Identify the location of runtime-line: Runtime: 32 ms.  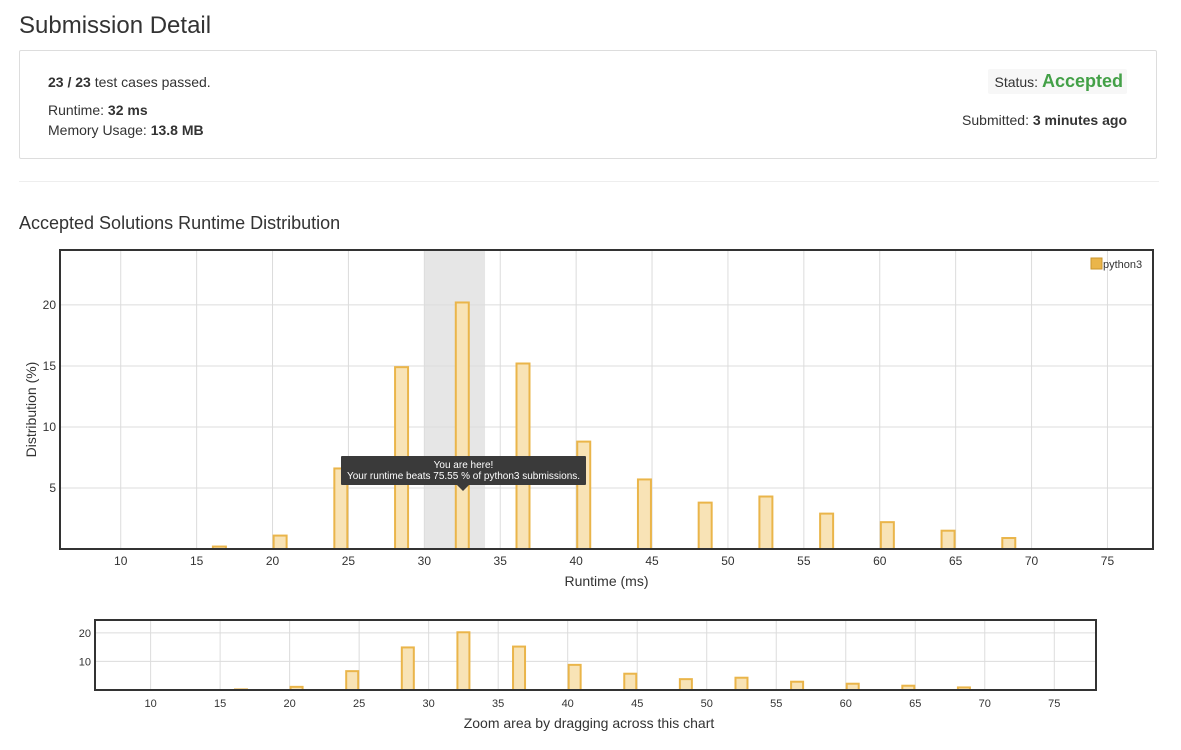
(129, 110).